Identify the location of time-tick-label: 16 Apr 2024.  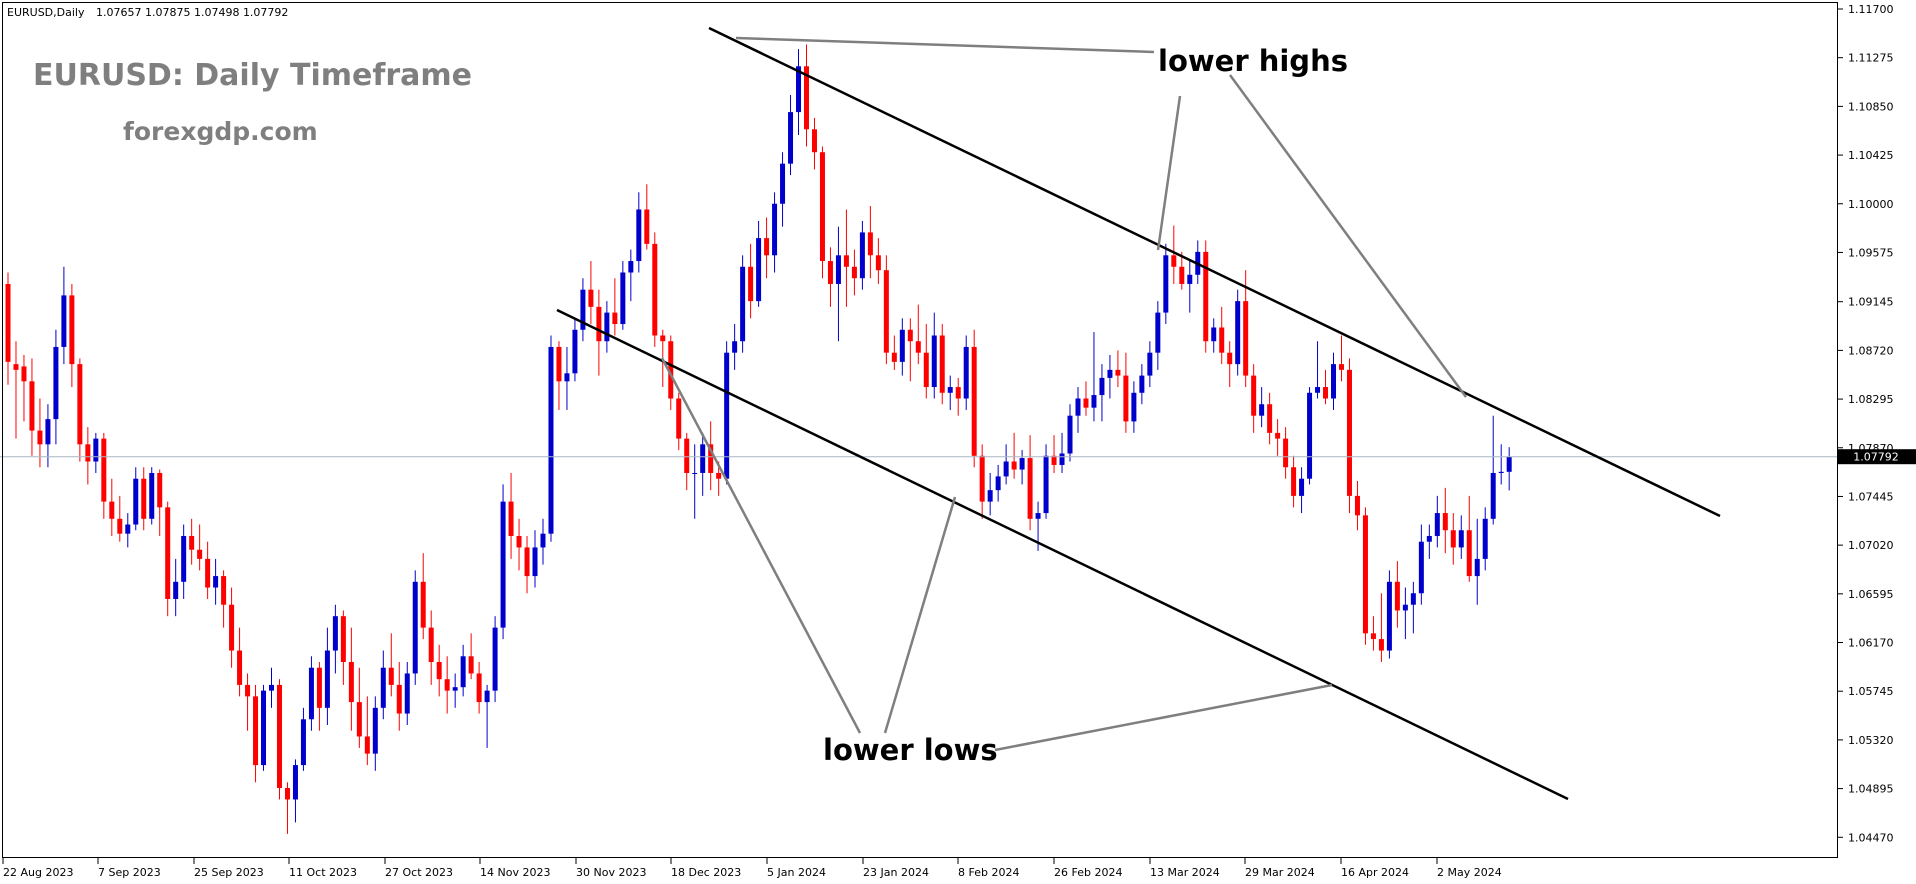
(1375, 872).